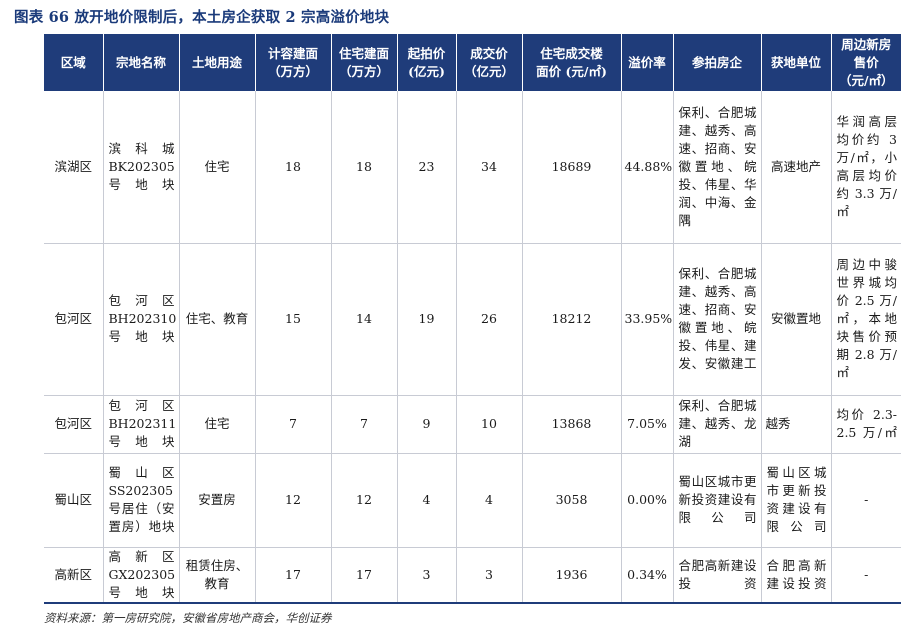  I want to click on cell-floor-price: 1936, so click(572, 575).